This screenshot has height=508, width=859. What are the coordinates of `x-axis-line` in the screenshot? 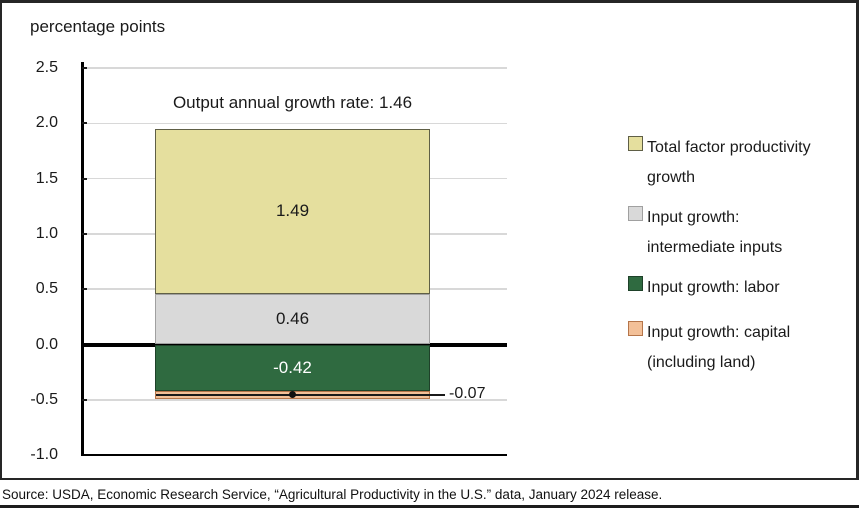 It's located at (294, 454).